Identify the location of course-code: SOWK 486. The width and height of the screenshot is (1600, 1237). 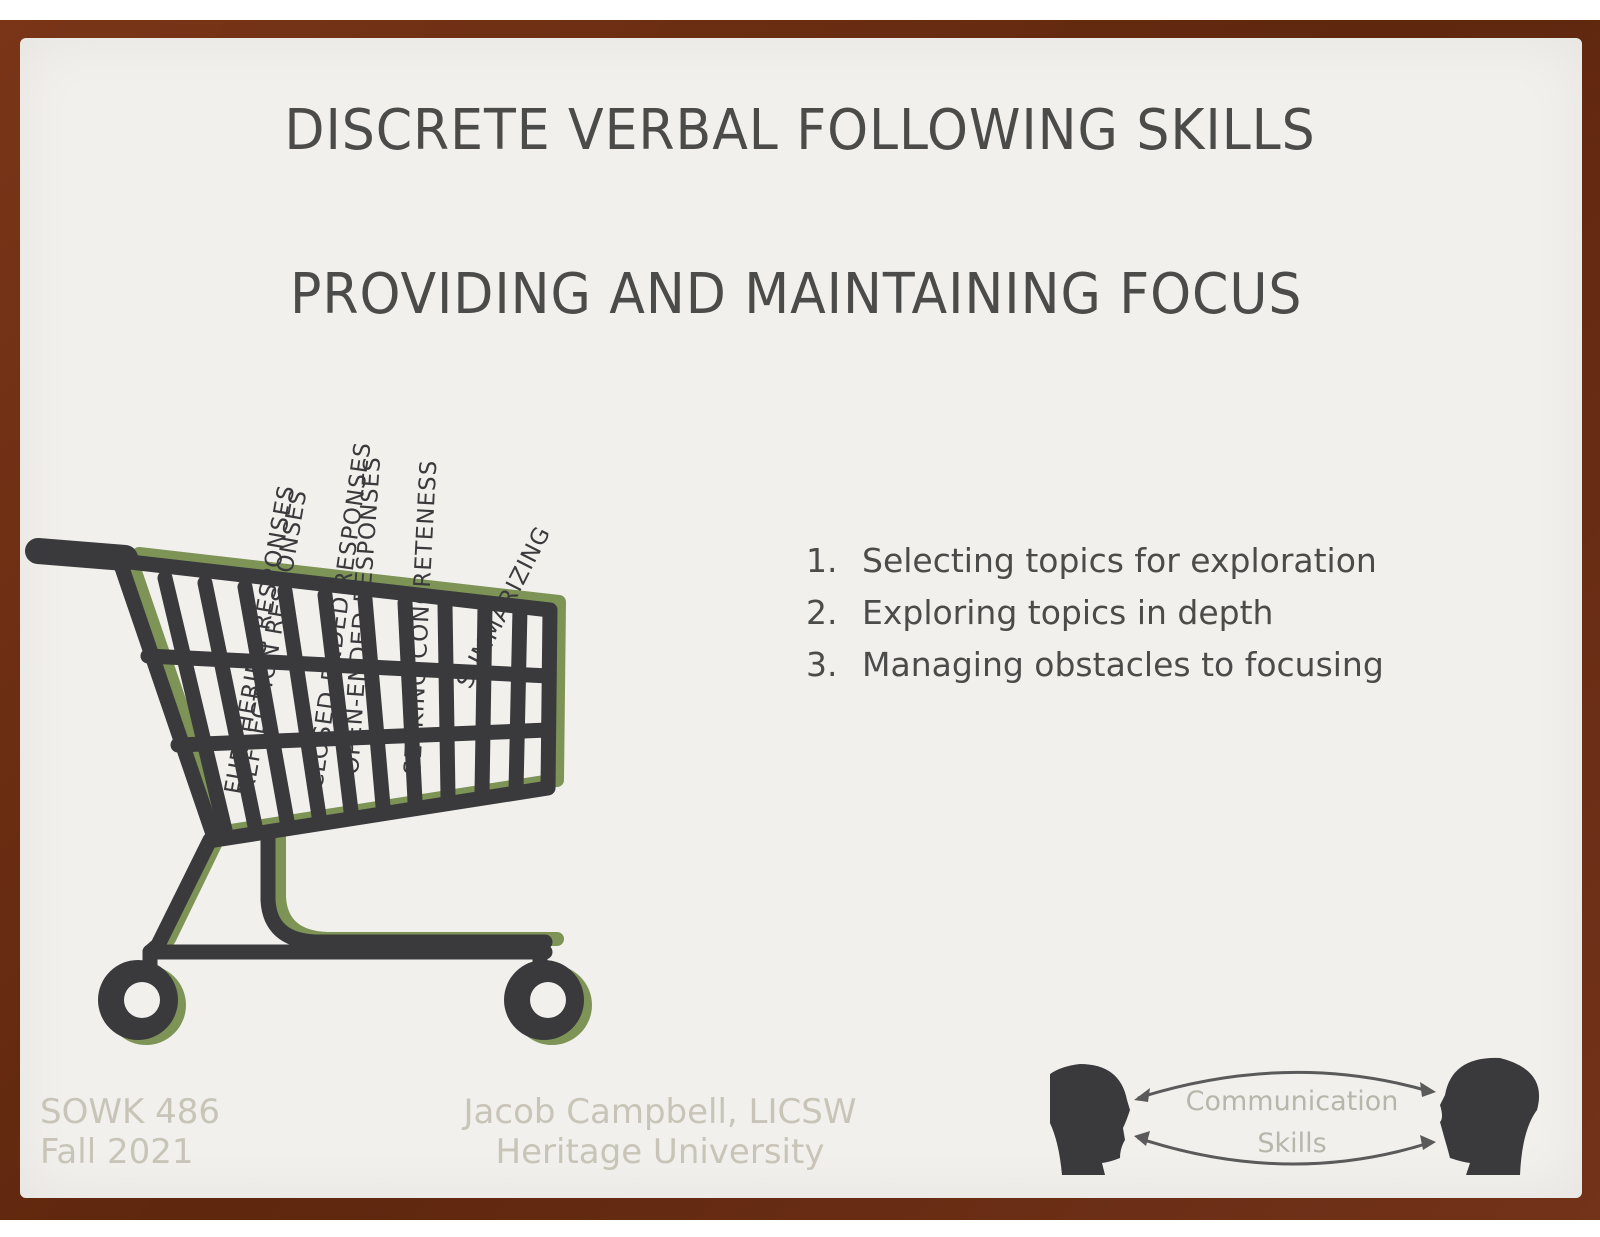
(130, 1112).